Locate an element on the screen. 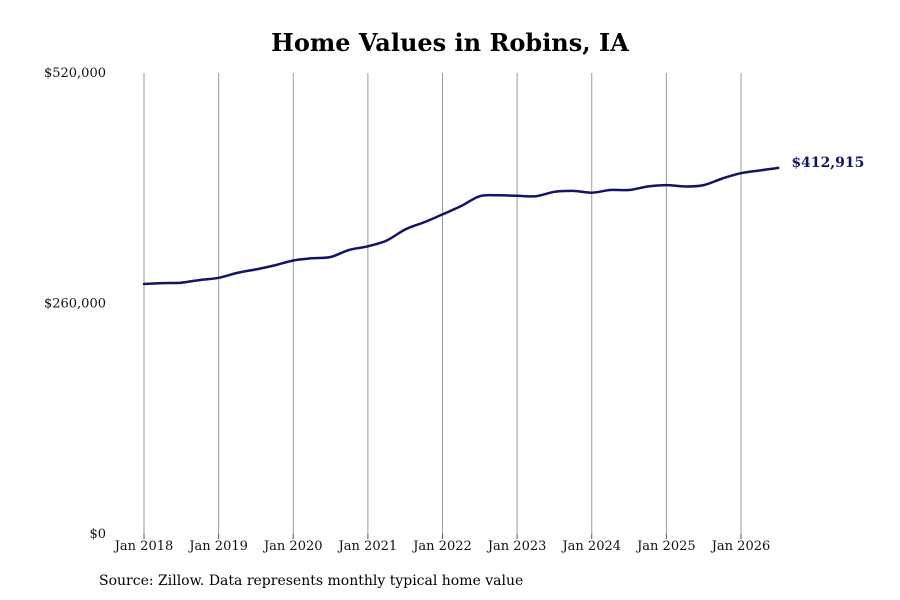  x-tick-label: Jan 2024 is located at coordinates (590, 546).